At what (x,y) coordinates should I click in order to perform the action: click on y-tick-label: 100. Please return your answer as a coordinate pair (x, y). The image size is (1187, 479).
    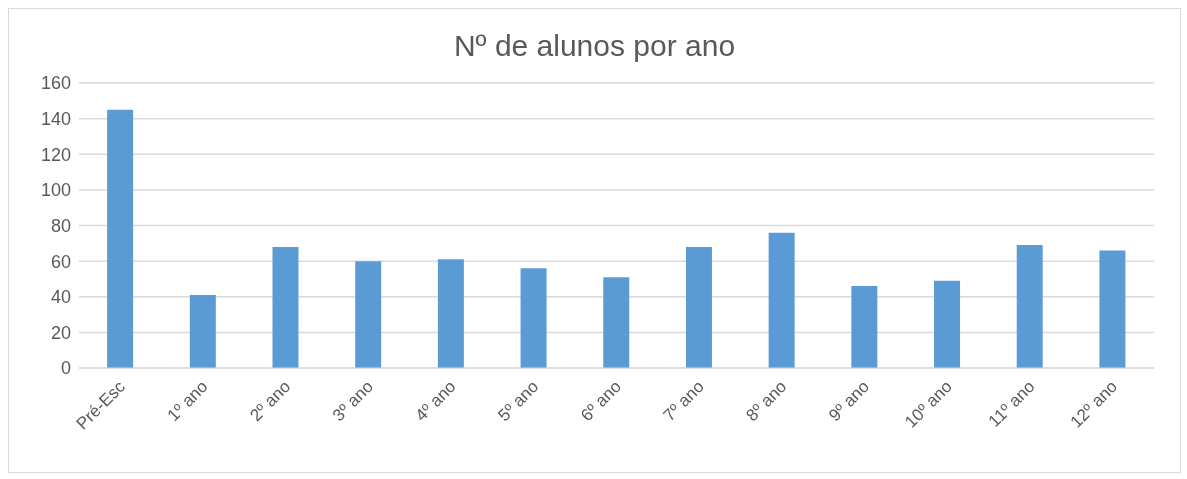
    Looking at the image, I should click on (55, 190).